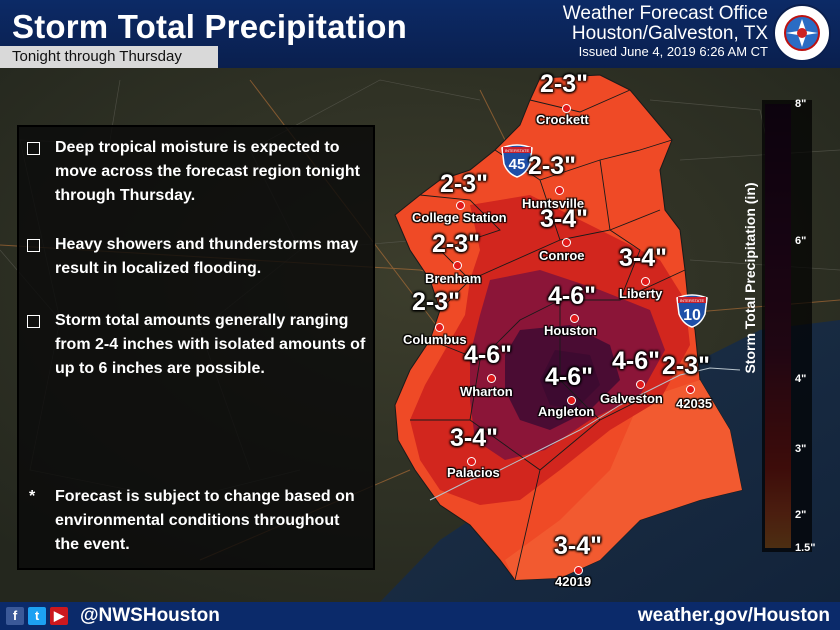 The width and height of the screenshot is (840, 630). I want to click on marker-columbus, so click(439, 327).